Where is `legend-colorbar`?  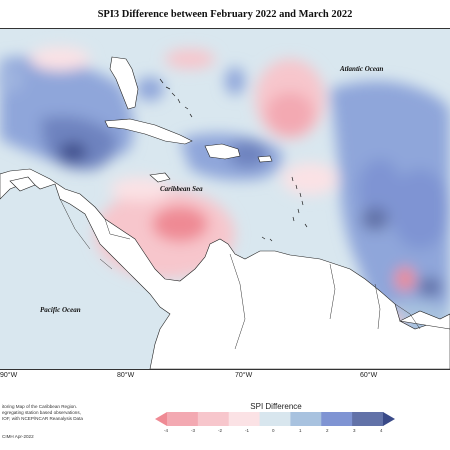 legend-colorbar is located at coordinates (275, 419).